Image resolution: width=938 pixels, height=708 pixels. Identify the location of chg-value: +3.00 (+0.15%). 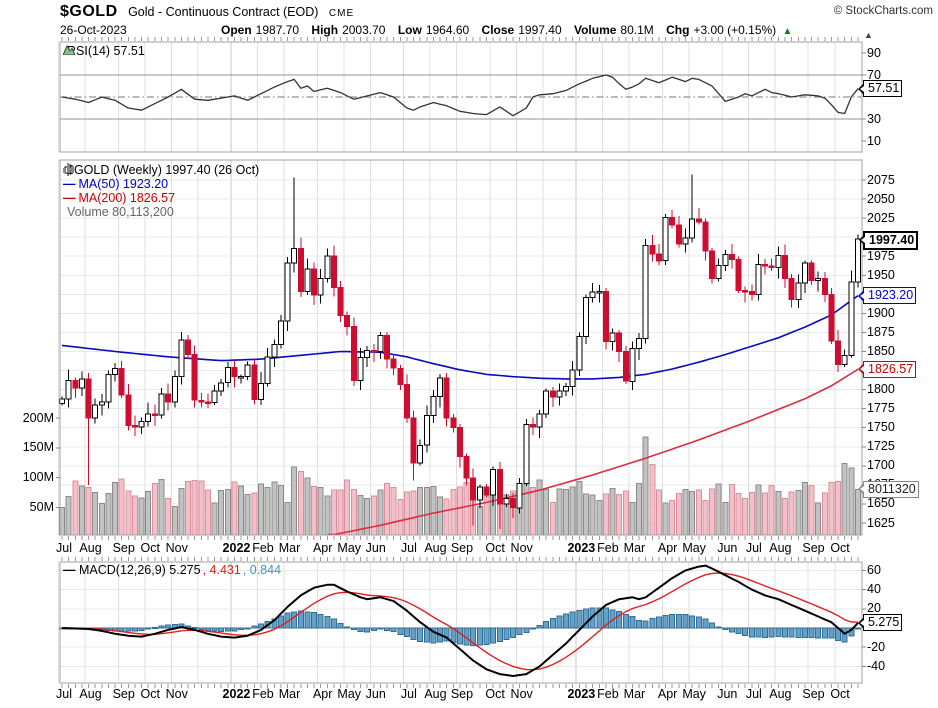
(735, 30).